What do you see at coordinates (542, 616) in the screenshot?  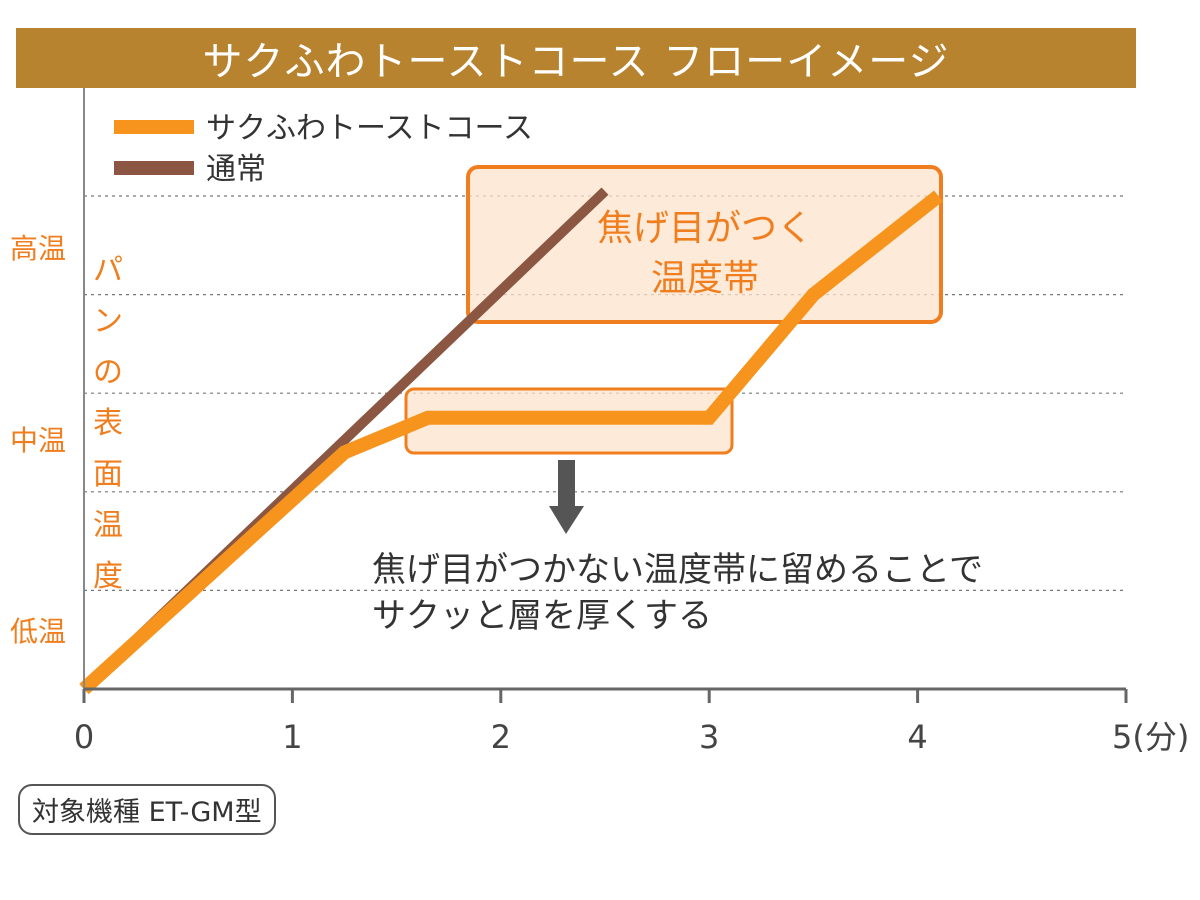 I see `explanation-text: サクッと層を厚くする` at bounding box center [542, 616].